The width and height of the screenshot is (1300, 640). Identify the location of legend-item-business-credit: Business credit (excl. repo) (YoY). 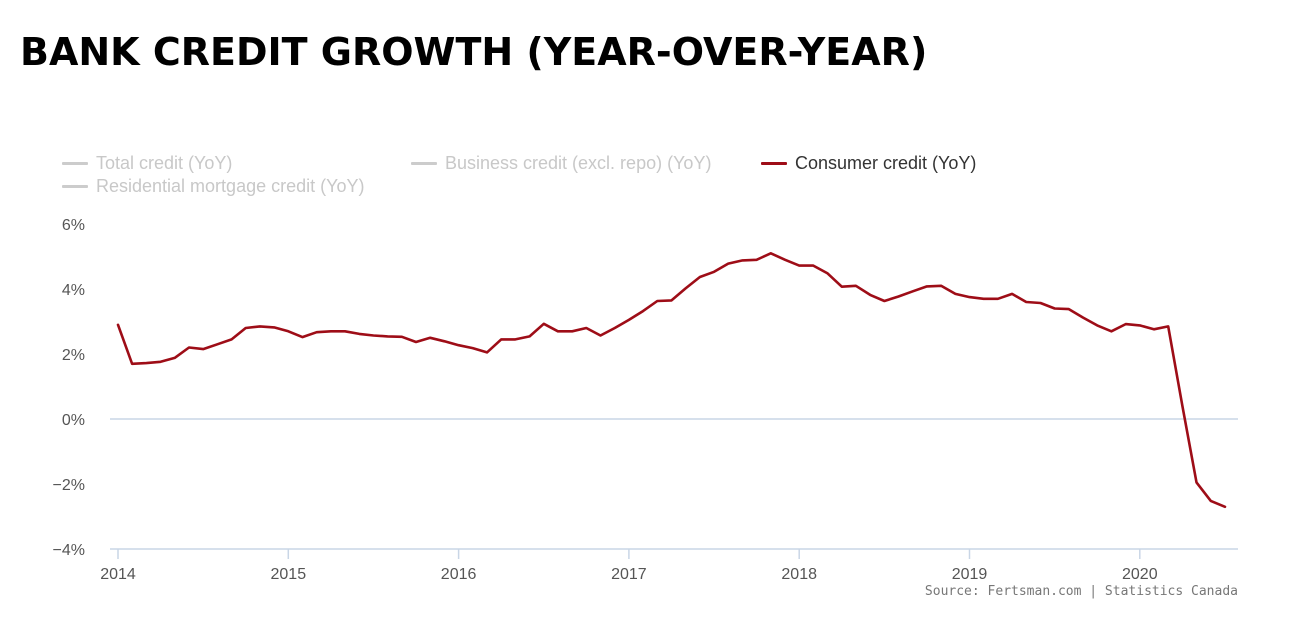
(561, 163).